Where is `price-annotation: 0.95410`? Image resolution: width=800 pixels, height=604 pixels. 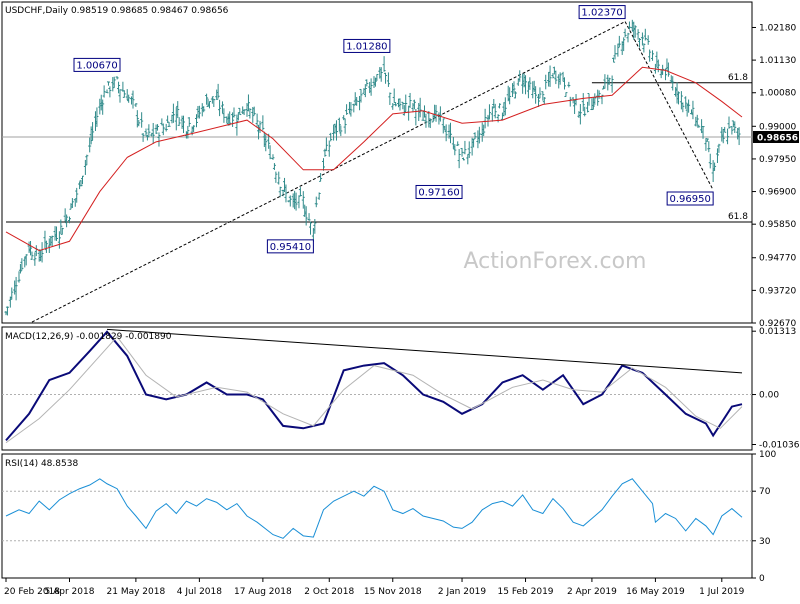 price-annotation: 0.95410 is located at coordinates (290, 246).